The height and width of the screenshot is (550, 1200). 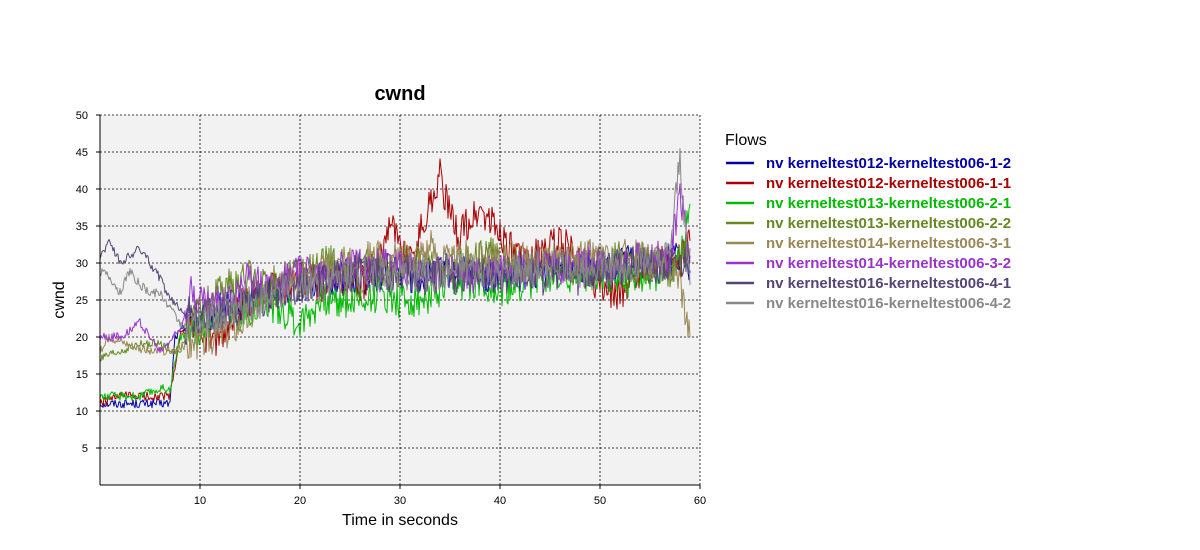 What do you see at coordinates (395, 286) in the screenshot?
I see `series-line` at bounding box center [395, 286].